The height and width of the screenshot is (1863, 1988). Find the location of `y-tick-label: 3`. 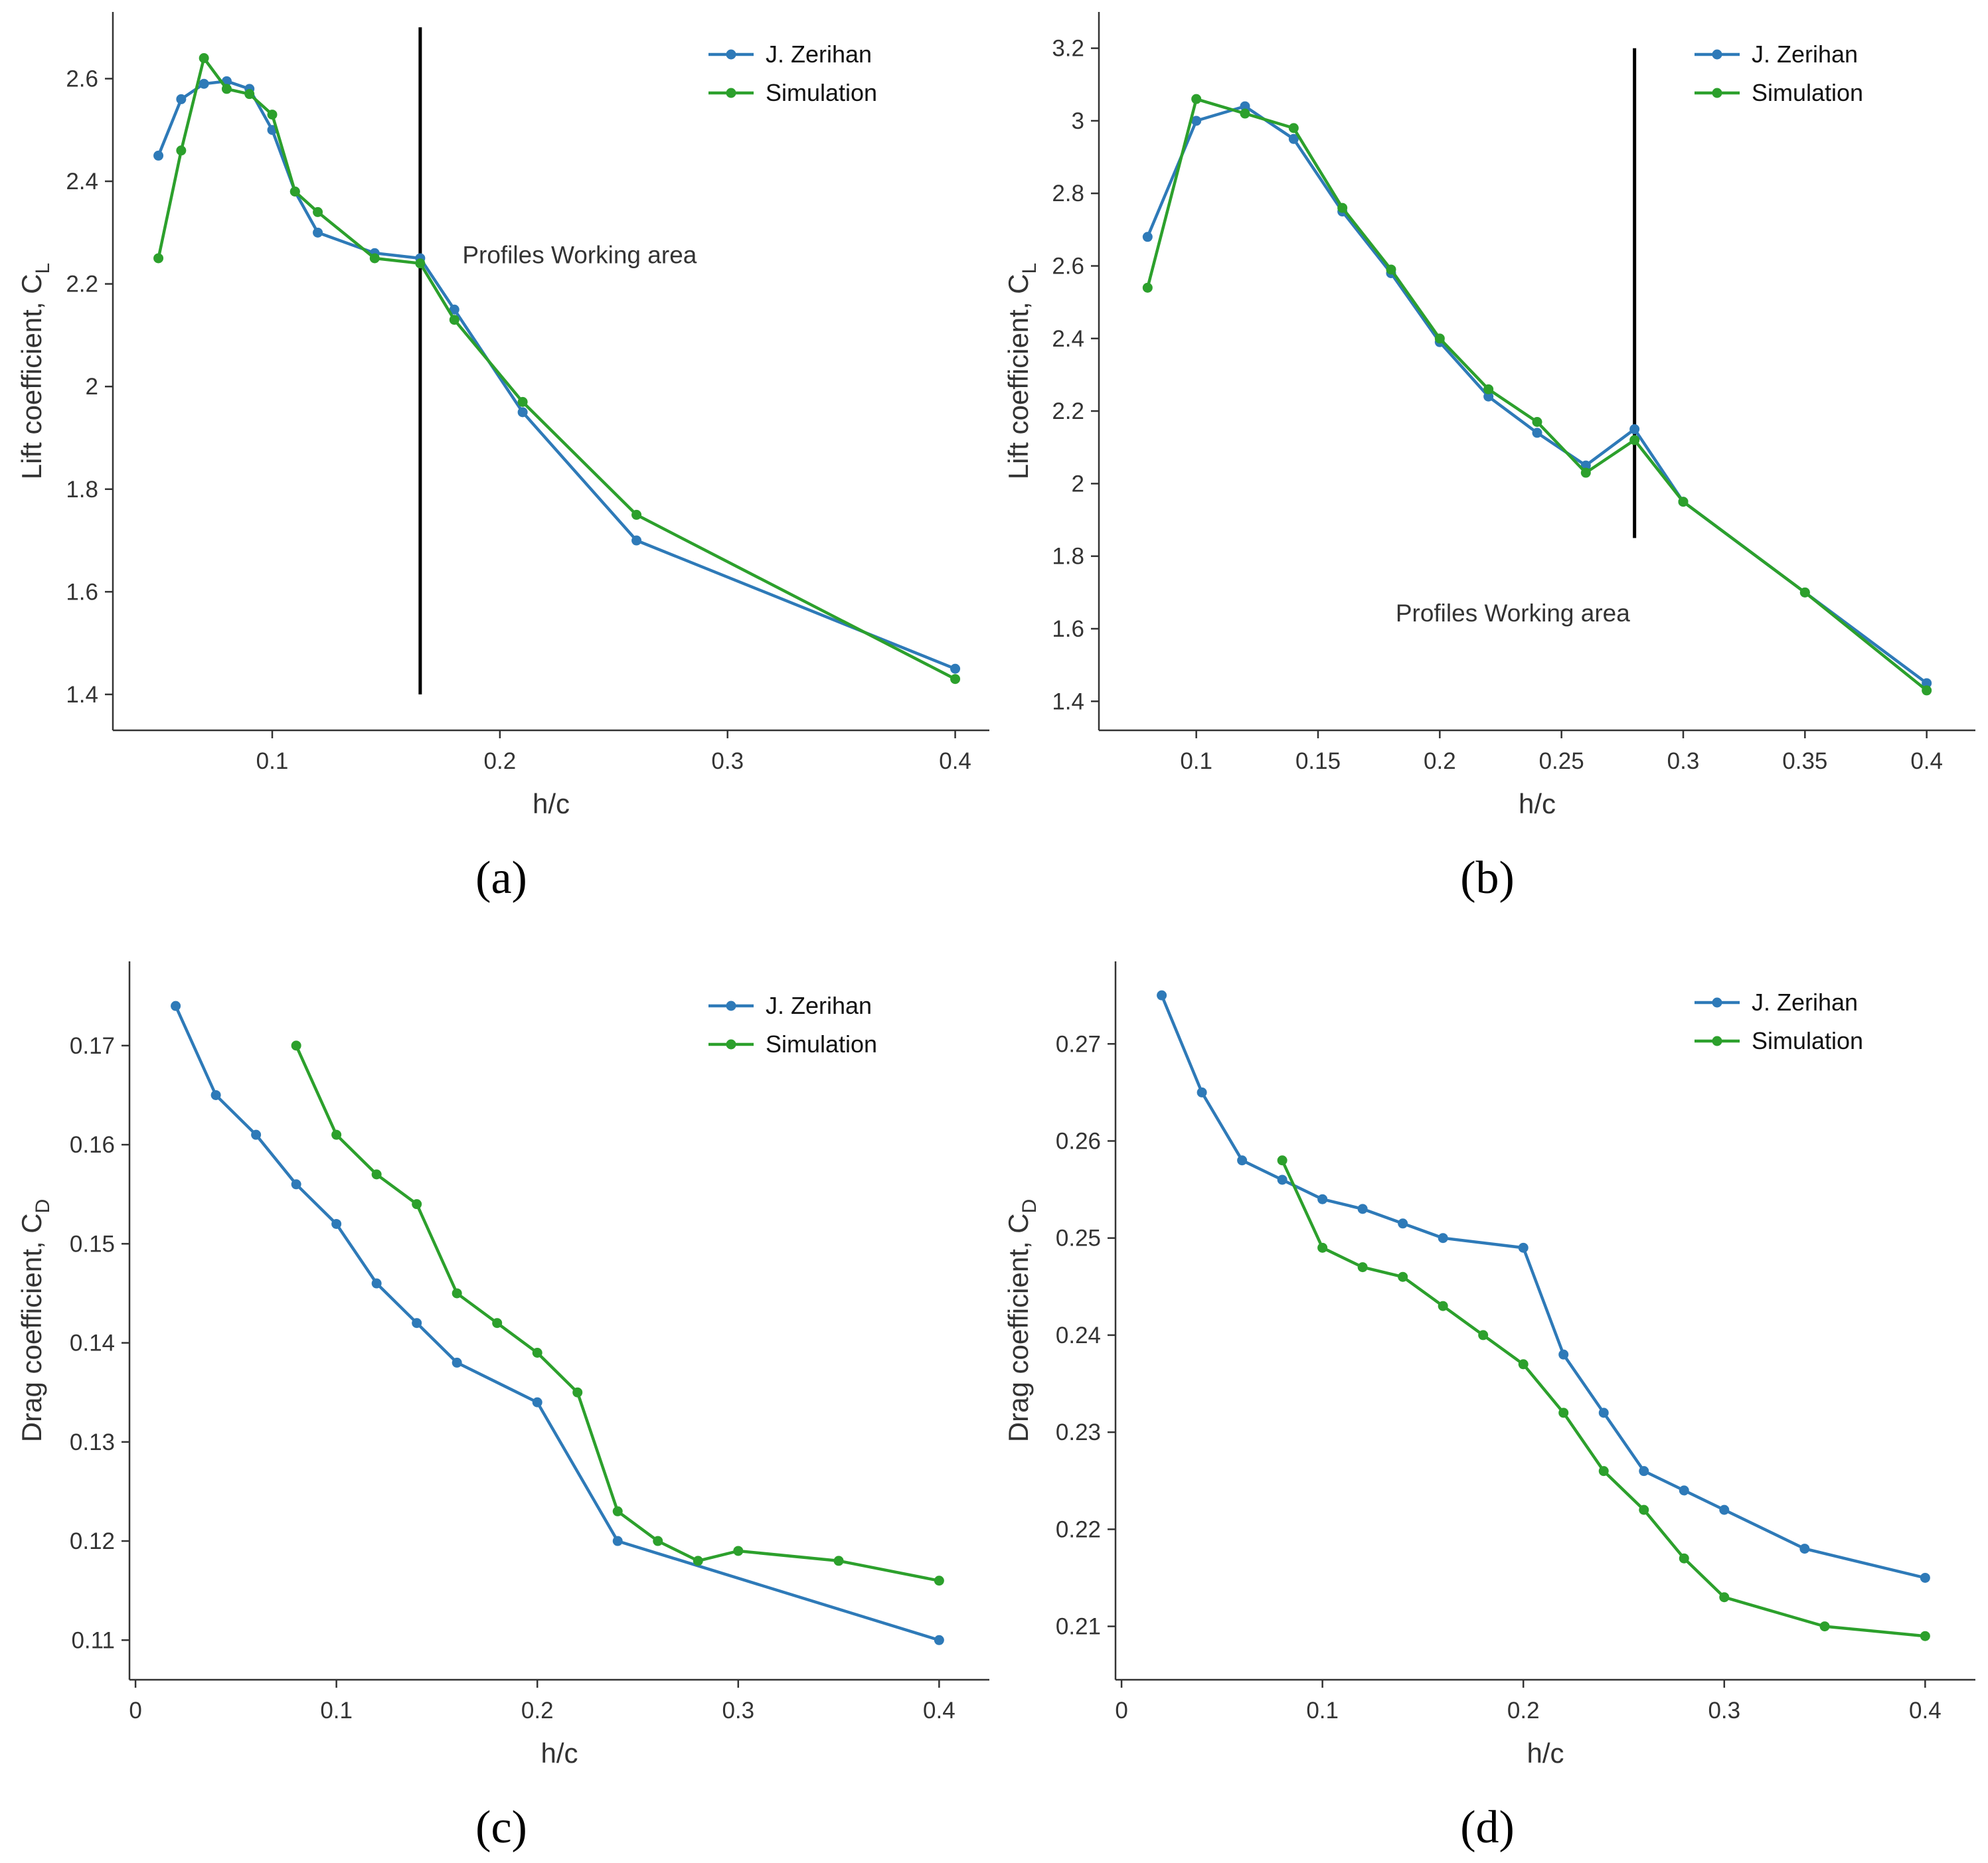

y-tick-label: 3 is located at coordinates (1078, 121).